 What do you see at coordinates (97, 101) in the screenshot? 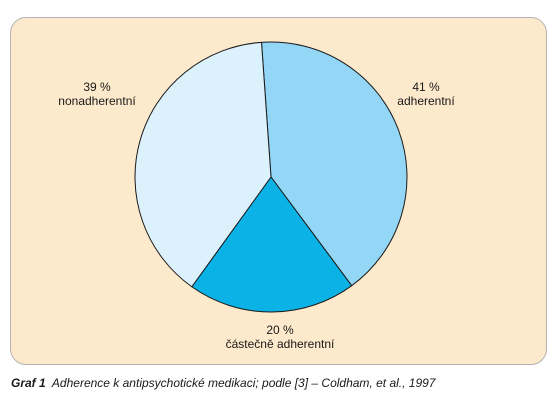
I see `slice-name-nonadherent: nonadherentní` at bounding box center [97, 101].